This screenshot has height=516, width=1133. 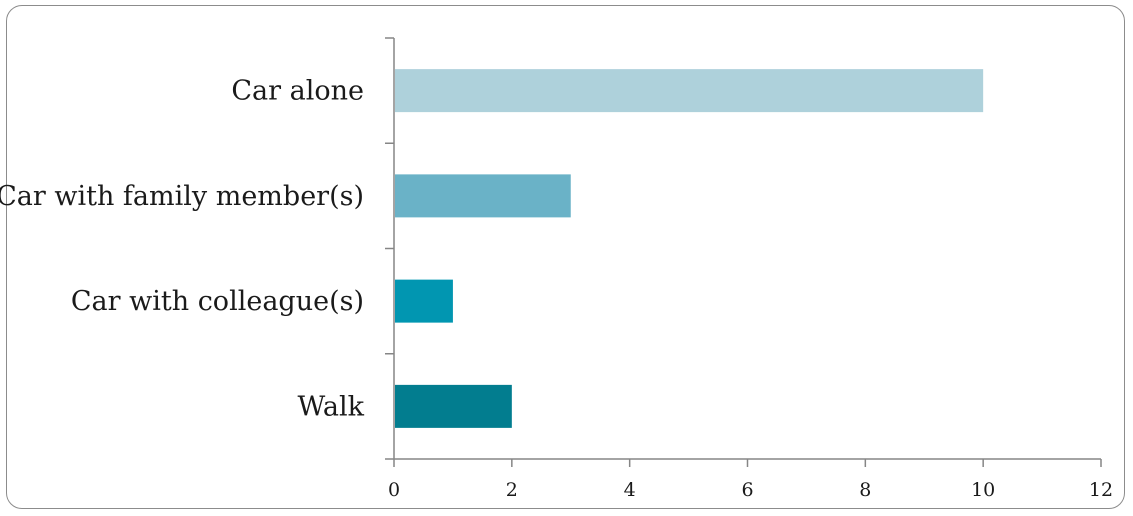 What do you see at coordinates (217, 301) in the screenshot?
I see `category-label: Car with colleague(s)` at bounding box center [217, 301].